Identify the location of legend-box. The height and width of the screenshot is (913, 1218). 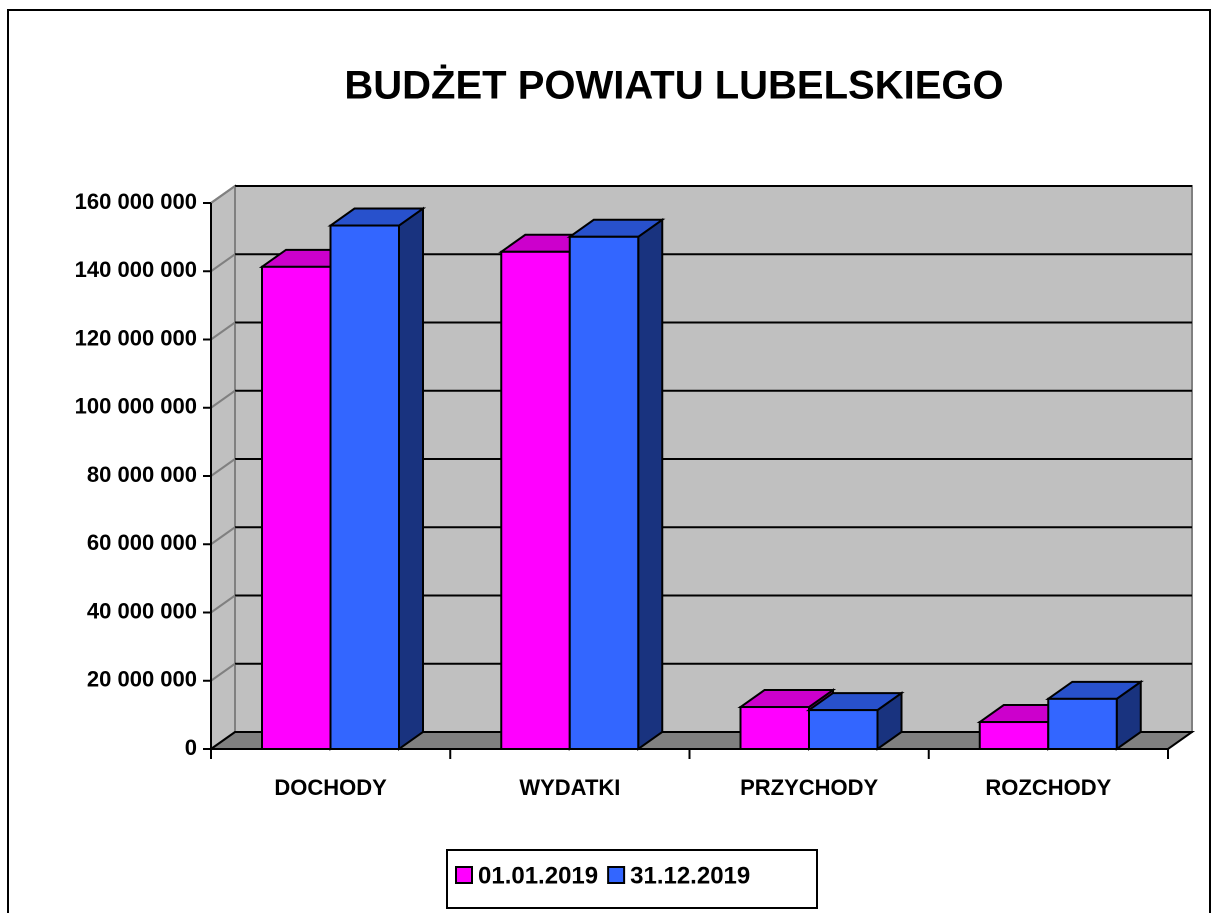
(632, 879).